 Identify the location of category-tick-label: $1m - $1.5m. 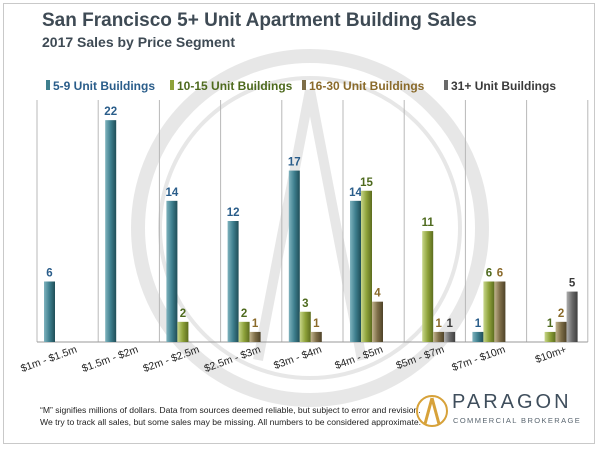
(49, 359).